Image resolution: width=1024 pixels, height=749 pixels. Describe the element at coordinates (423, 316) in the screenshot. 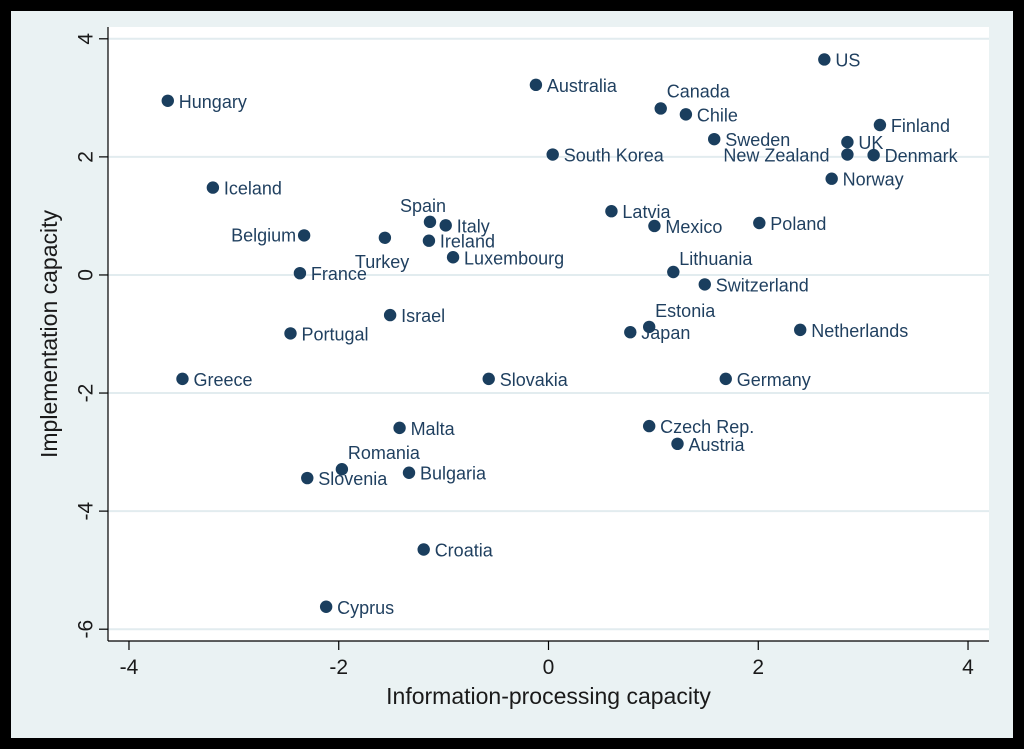

I see `point-label: Israel` at that location.